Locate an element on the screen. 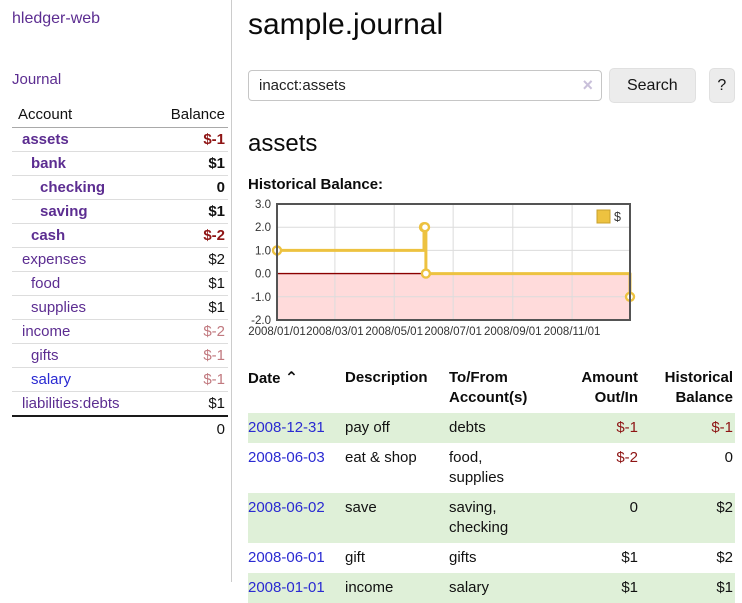  account-balance: $2 is located at coordinates (216, 259).